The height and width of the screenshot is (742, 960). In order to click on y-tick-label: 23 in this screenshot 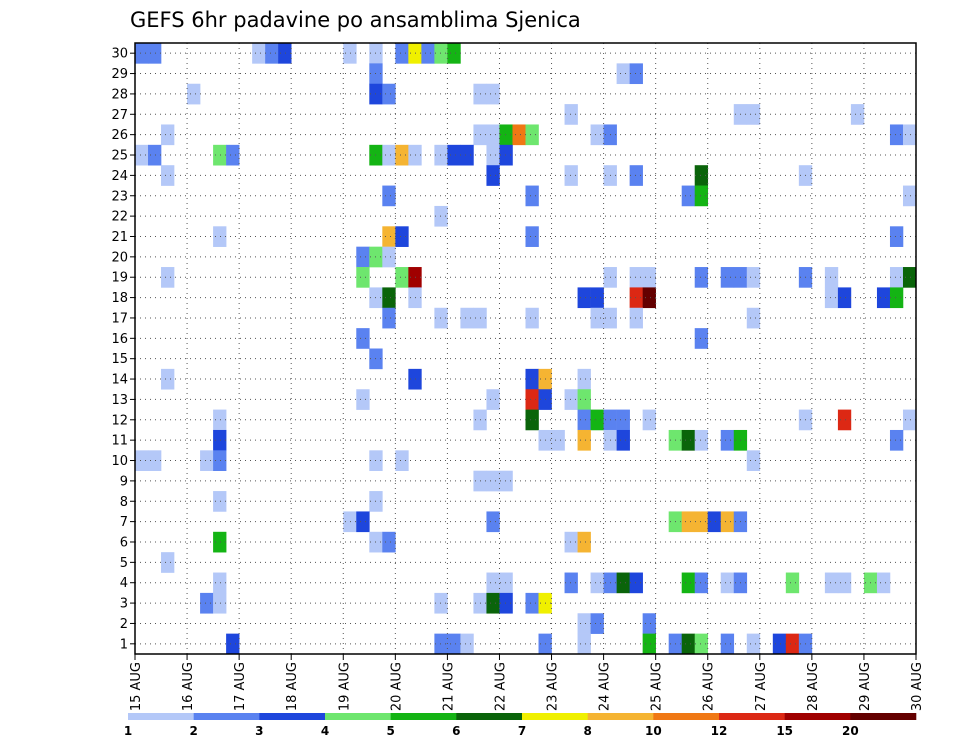, I will do `click(119, 196)`.